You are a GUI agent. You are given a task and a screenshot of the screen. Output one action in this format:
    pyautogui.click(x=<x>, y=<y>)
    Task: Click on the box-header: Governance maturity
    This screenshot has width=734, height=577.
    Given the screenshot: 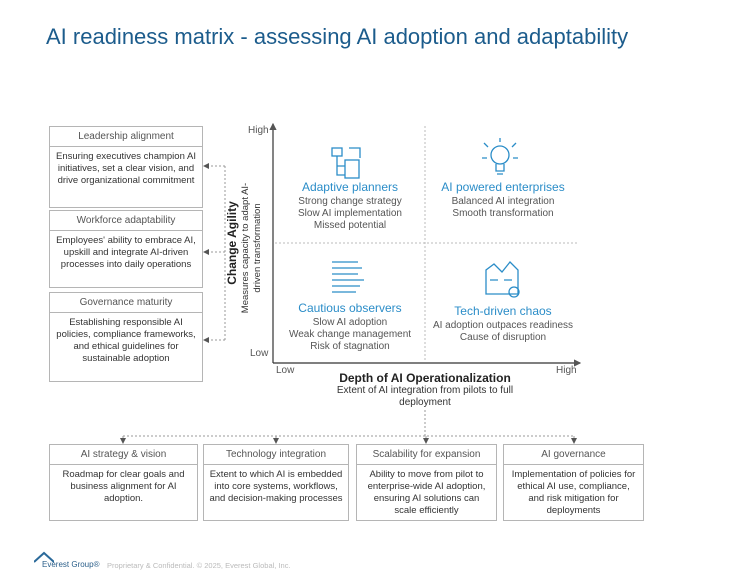 What is the action you would take?
    pyautogui.click(x=126, y=303)
    